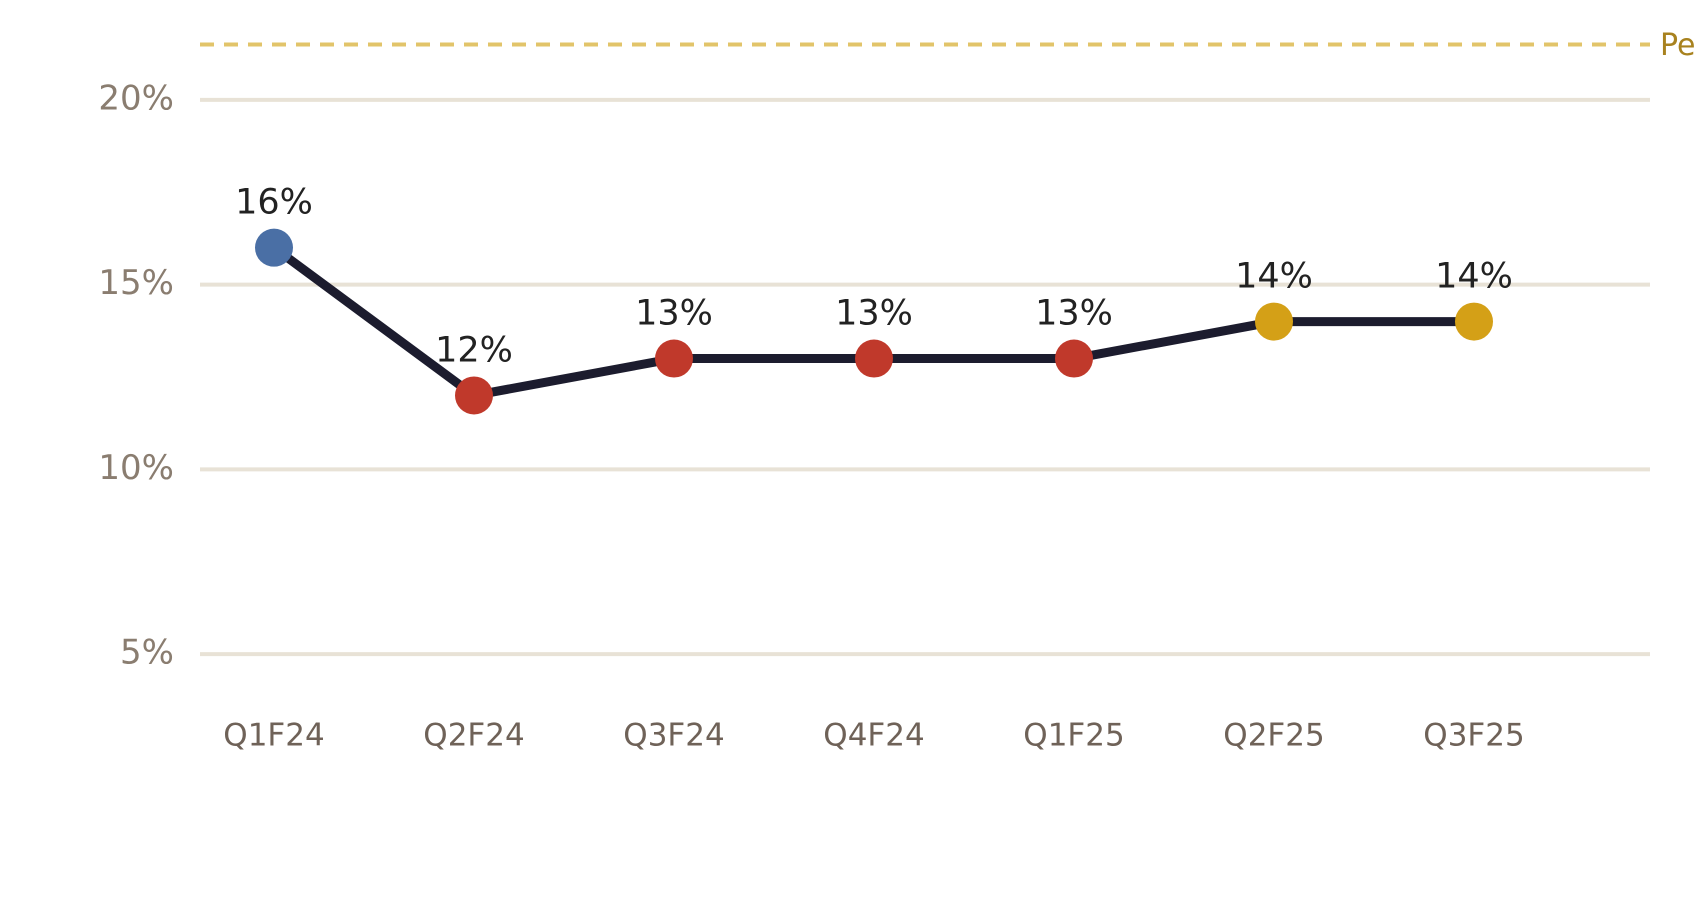  Describe the element at coordinates (274, 203) in the screenshot. I see `data-label: 16%` at that location.